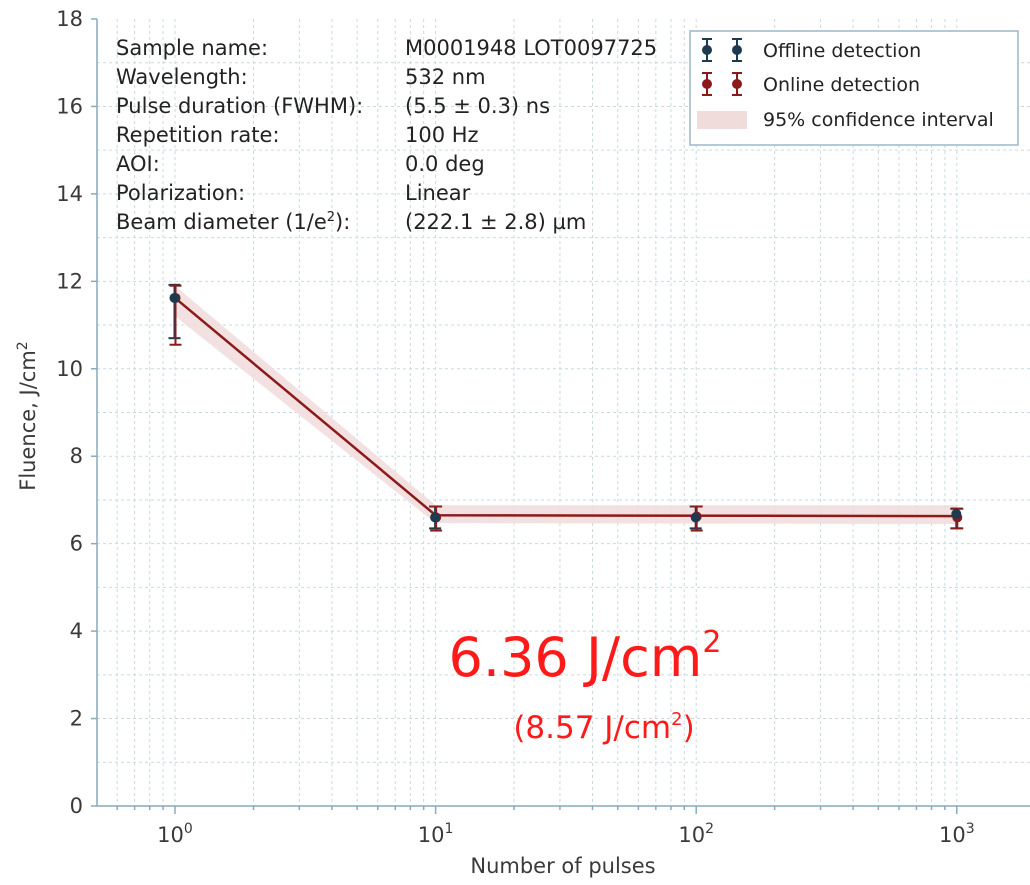 This screenshot has width=1030, height=885. Describe the element at coordinates (477, 106) in the screenshot. I see `info-value: (5.5 ± 0.3) ns` at that location.